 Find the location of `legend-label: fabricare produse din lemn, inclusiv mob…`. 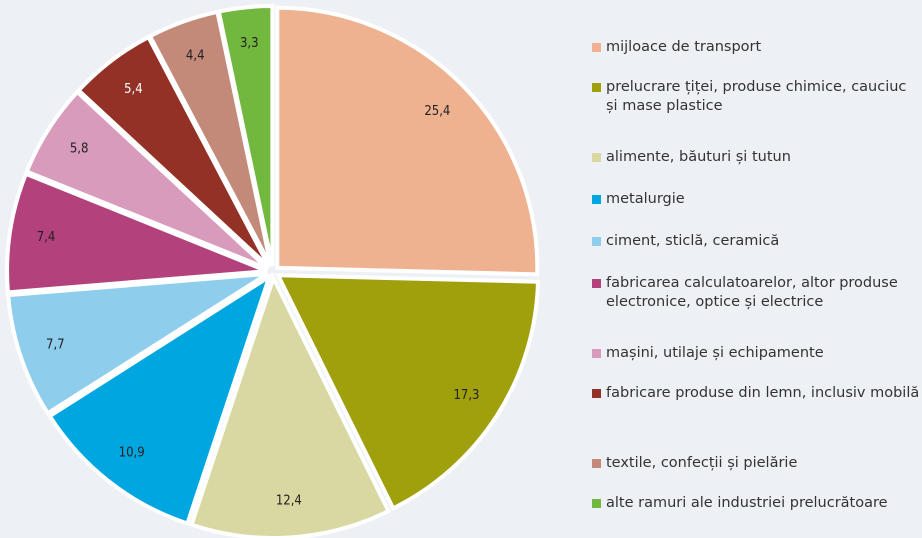

legend-label: fabricare produse din lemn, inclusiv mob… is located at coordinates (763, 393).